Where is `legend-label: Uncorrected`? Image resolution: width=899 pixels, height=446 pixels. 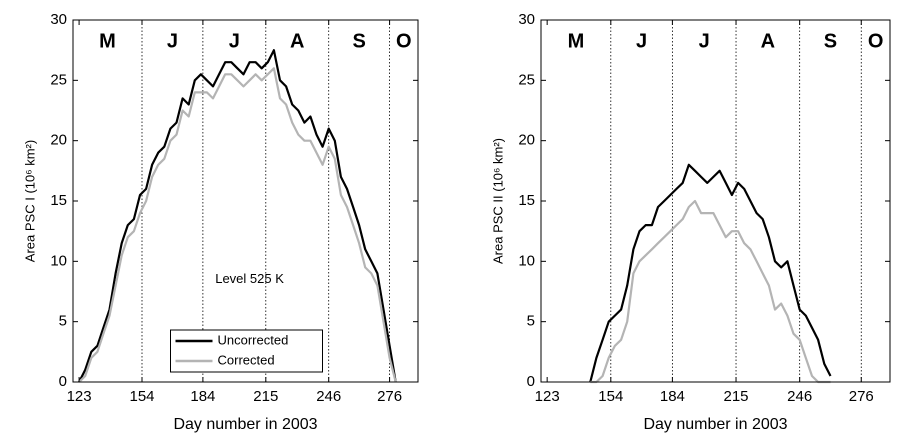
legend-label: Uncorrected is located at coordinates (253, 339).